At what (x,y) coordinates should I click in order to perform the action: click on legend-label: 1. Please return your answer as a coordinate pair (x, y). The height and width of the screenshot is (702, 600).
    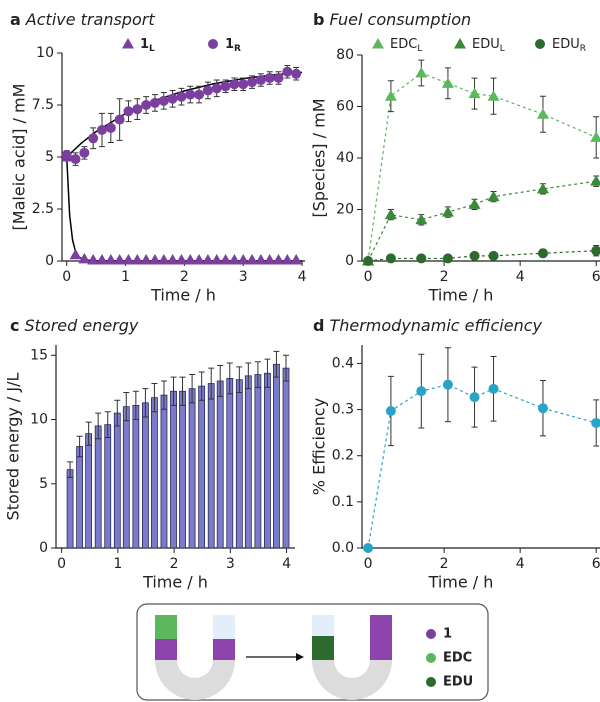
    Looking at the image, I should click on (447, 634).